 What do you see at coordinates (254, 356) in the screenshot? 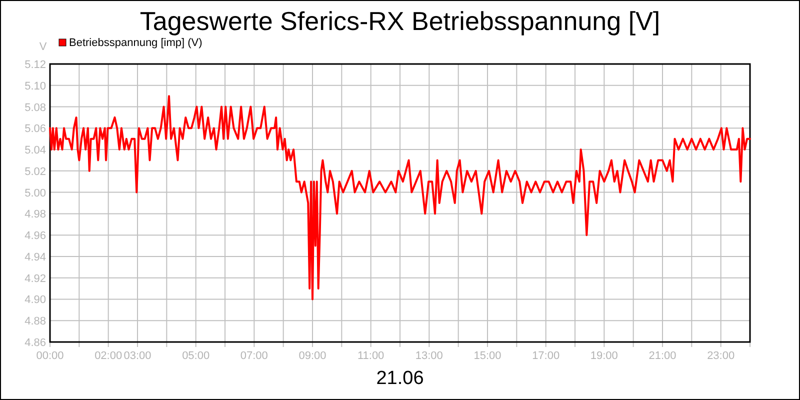
I see `x-tick-label: 07:00` at bounding box center [254, 356].